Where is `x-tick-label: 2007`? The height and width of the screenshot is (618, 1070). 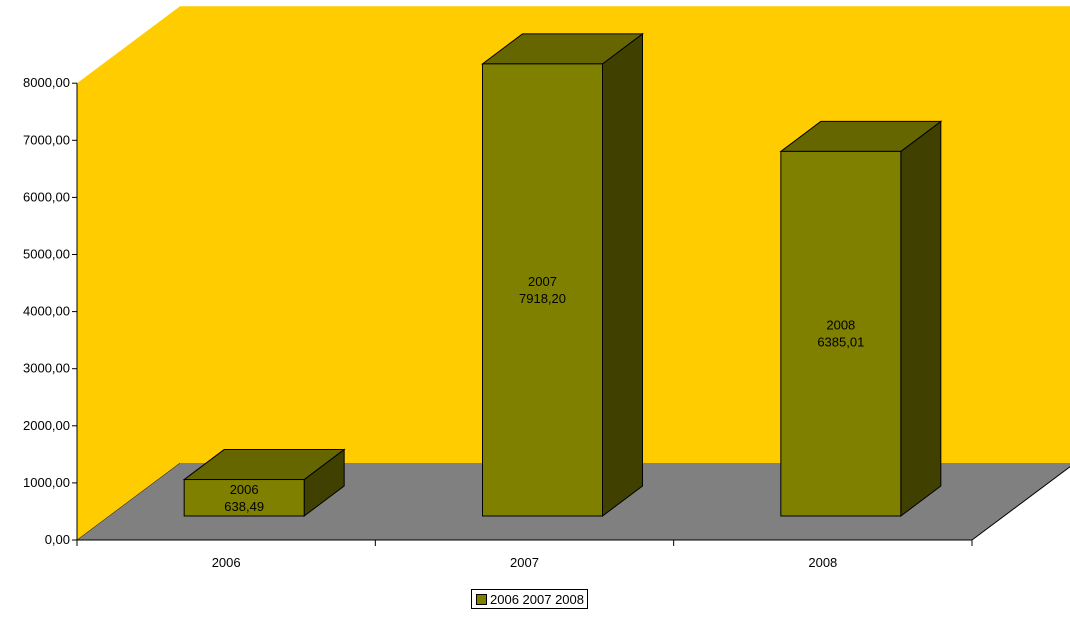
x-tick-label: 2007 is located at coordinates (524, 562).